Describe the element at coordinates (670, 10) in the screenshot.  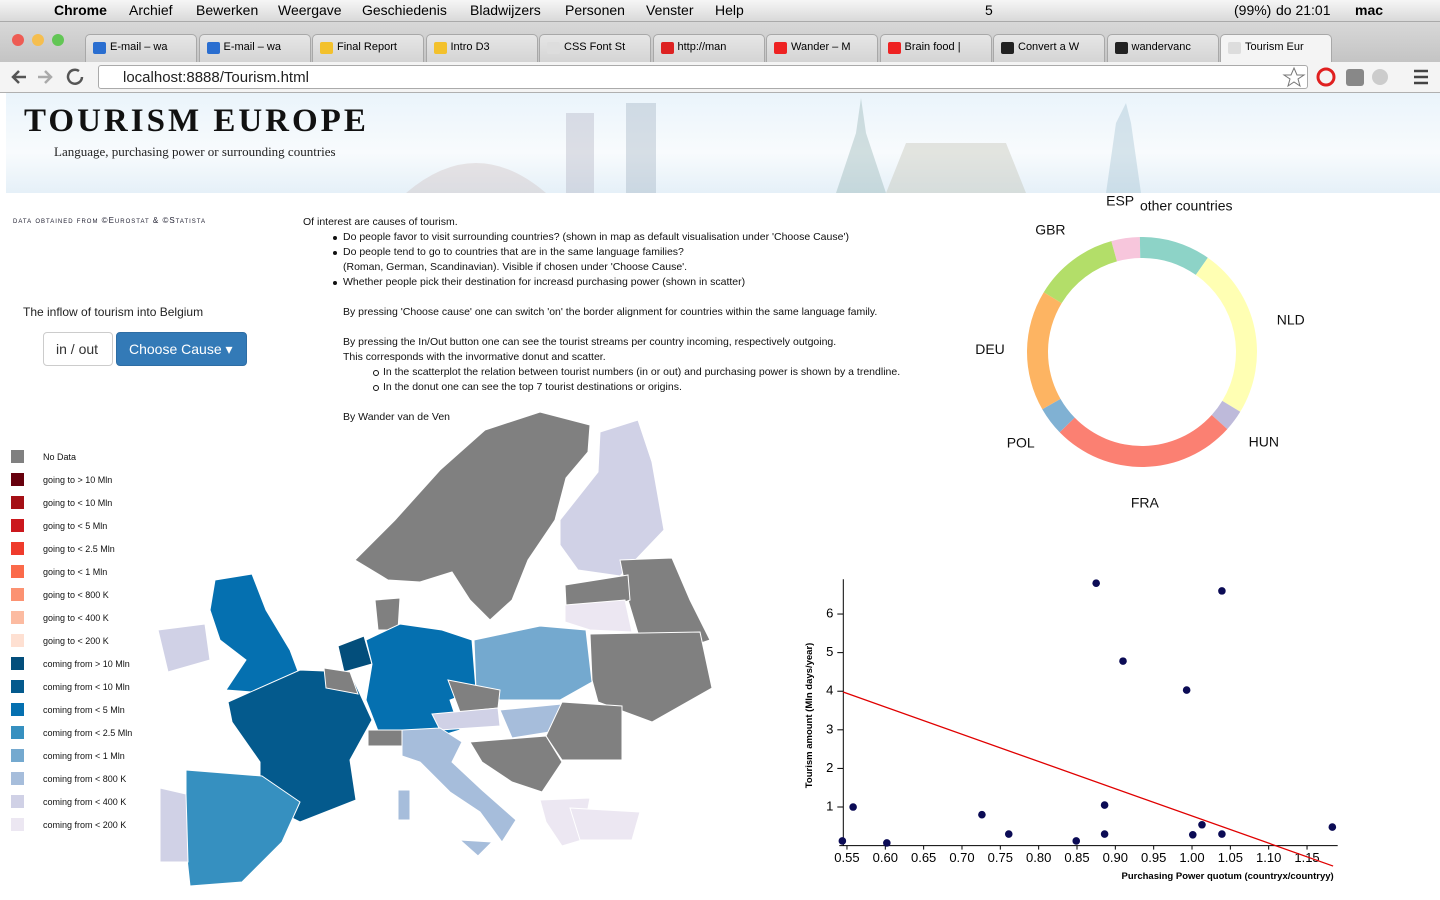
I see `menu: Venster` at that location.